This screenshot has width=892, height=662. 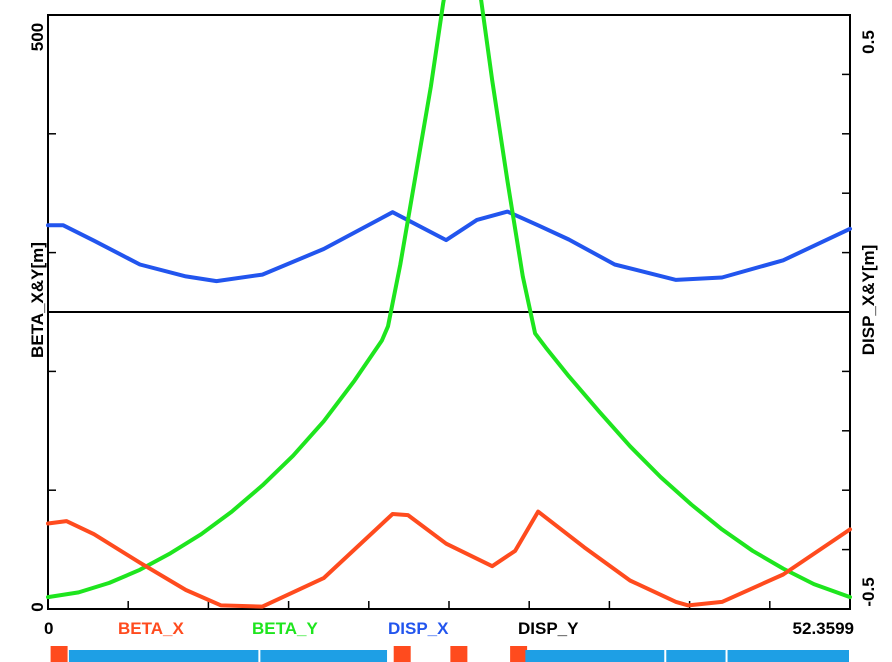 What do you see at coordinates (48, 628) in the screenshot?
I see `x-tick-label-start: 0` at bounding box center [48, 628].